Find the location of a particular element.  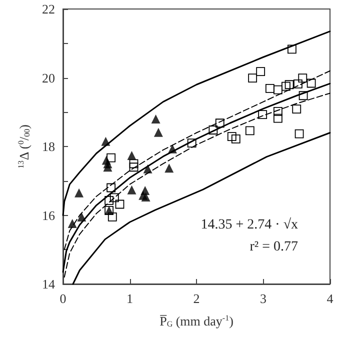

y-tick-label: 16 is located at coordinates (49, 215).